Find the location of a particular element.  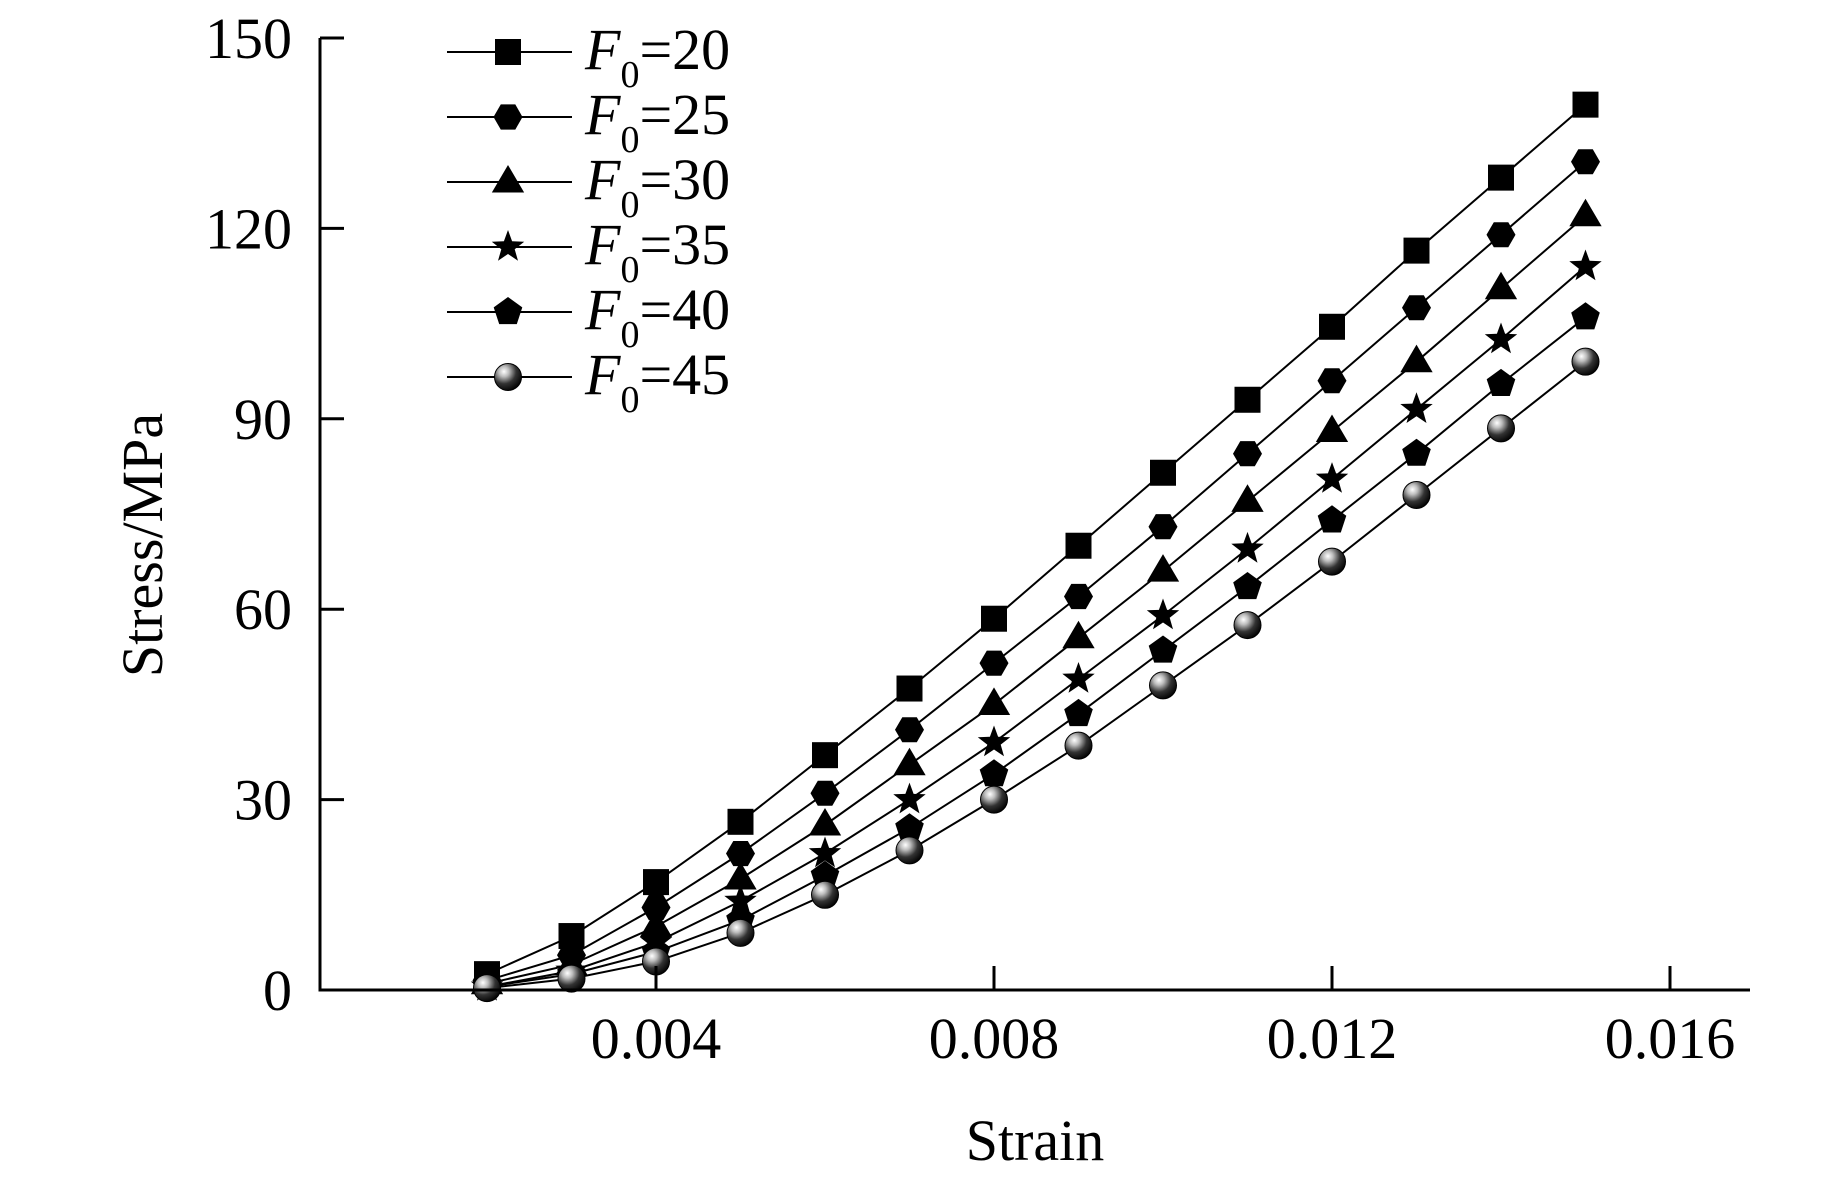

legend-value: =25 is located at coordinates (684, 114).